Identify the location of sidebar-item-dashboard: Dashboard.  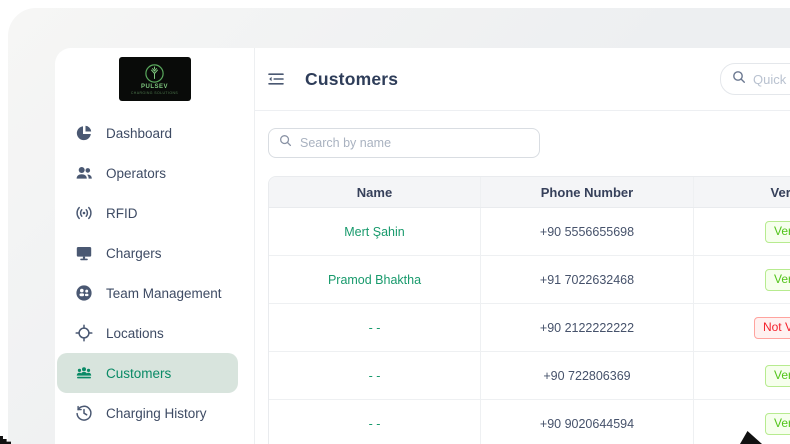
(147, 133).